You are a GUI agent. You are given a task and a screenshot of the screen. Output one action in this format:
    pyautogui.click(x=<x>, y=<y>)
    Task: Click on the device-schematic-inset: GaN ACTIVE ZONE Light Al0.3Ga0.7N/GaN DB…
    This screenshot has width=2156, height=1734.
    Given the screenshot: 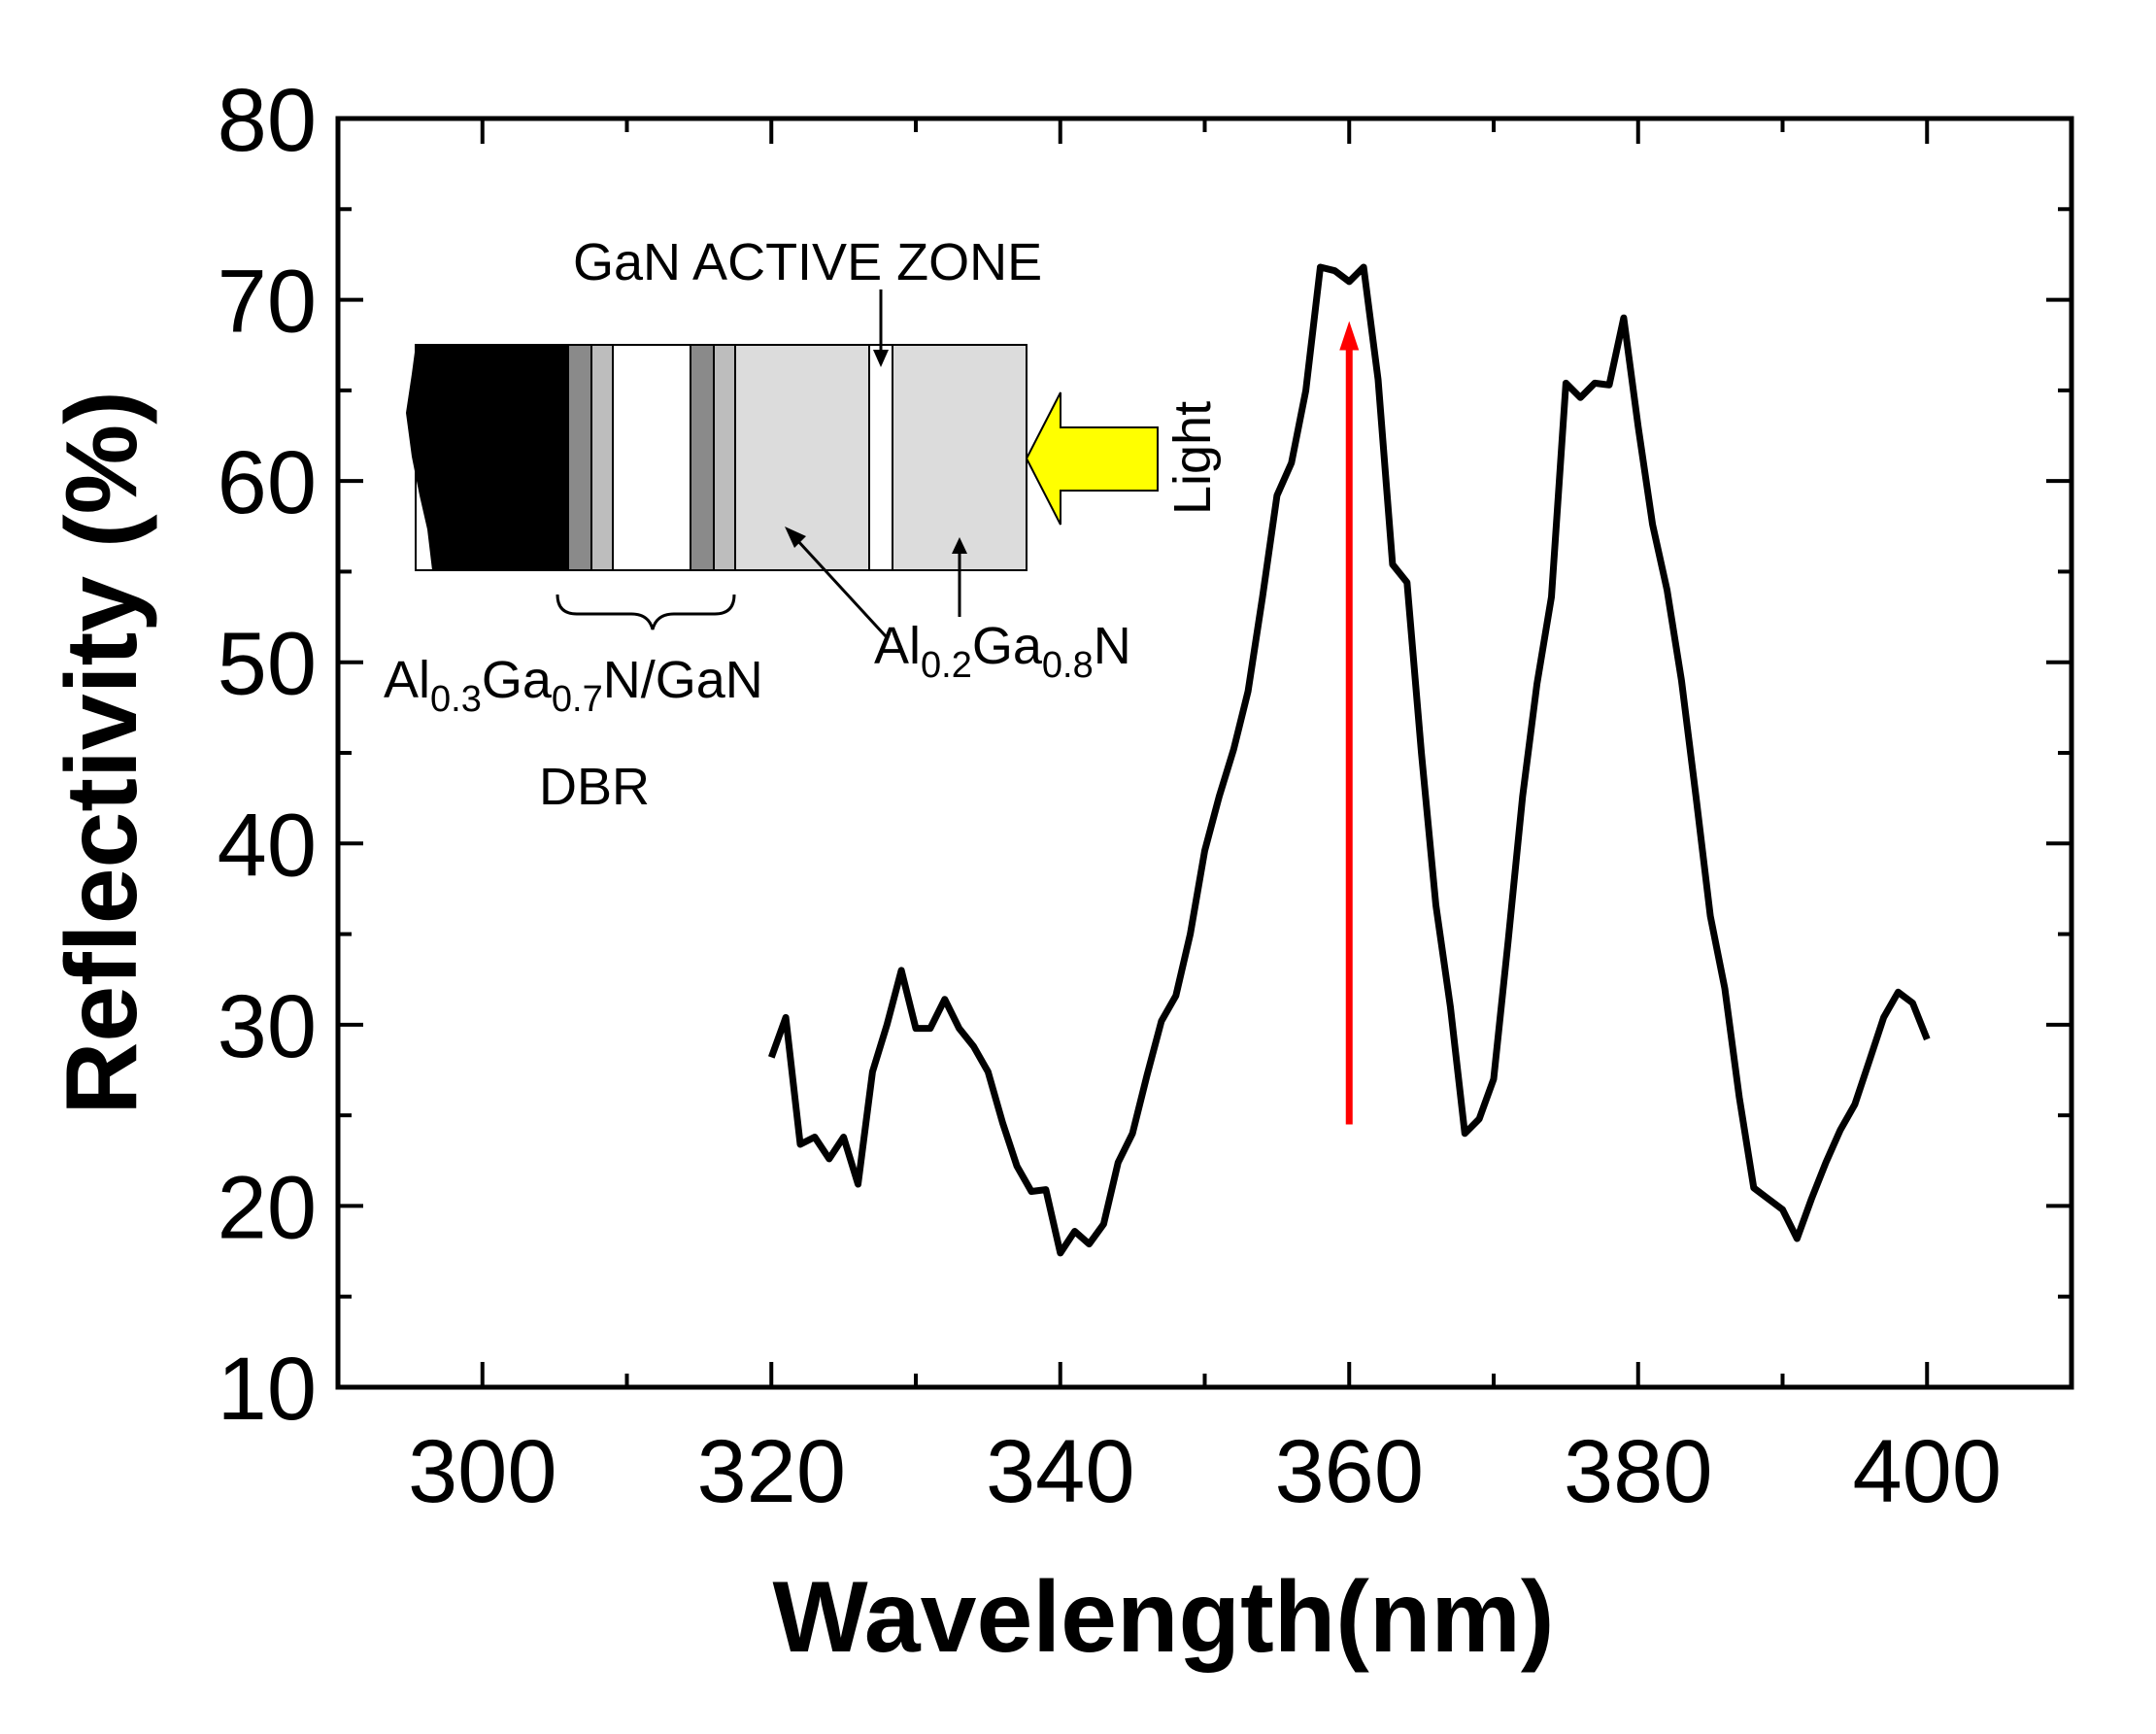 What is the action you would take?
    pyautogui.click(x=803, y=524)
    